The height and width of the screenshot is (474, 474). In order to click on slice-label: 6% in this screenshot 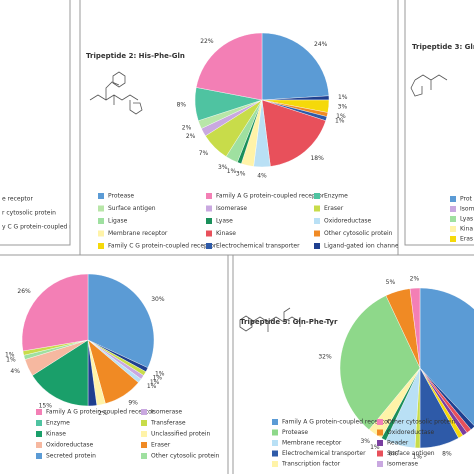, I will do `click(393, 454)`.